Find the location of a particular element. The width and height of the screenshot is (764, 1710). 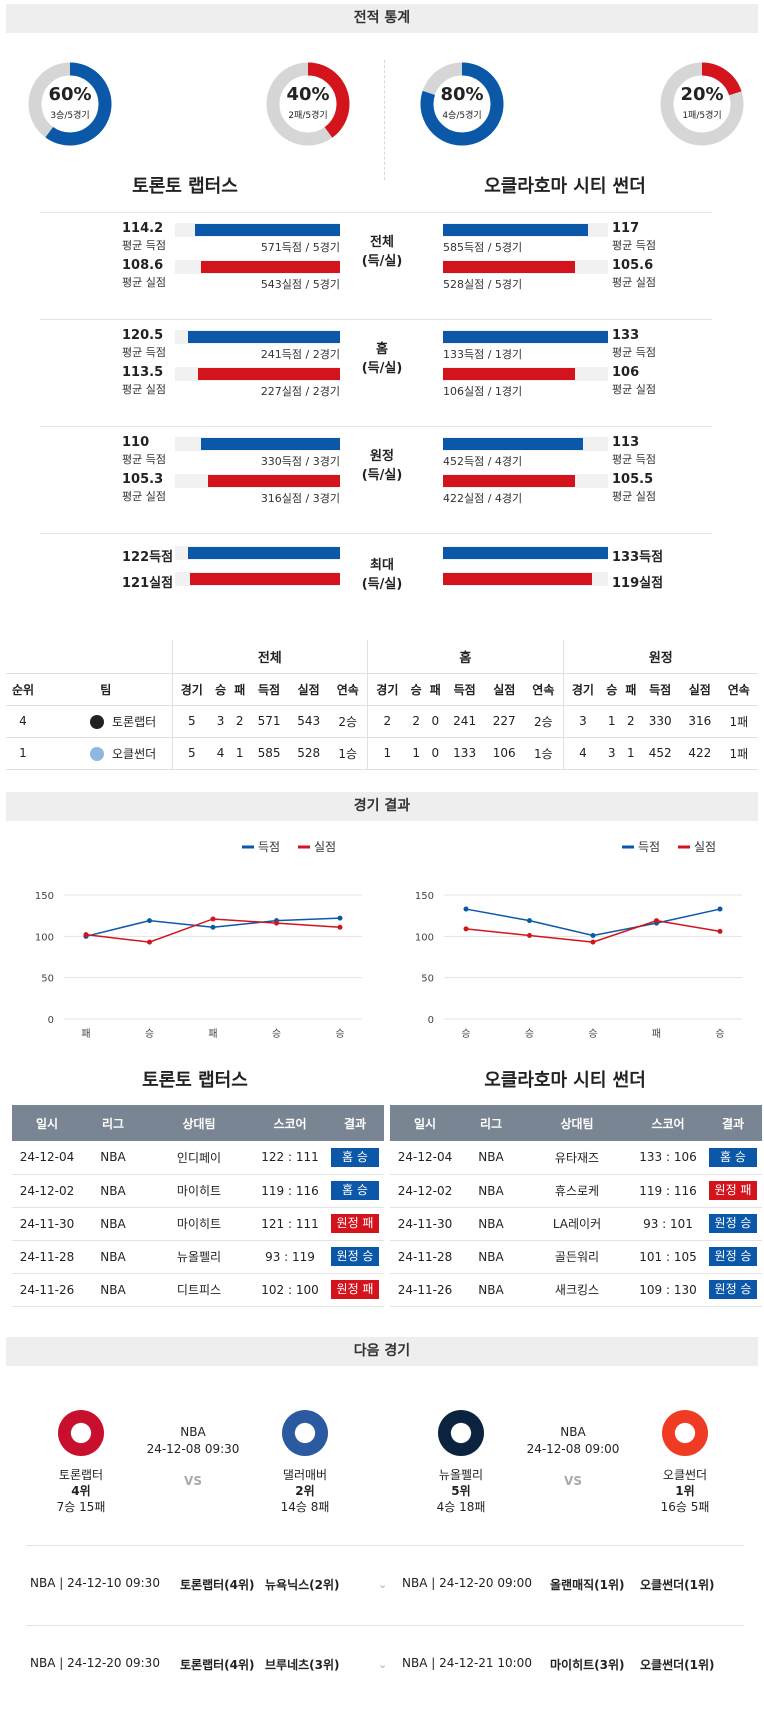

results-outcome-cell: 원정 승 is located at coordinates (733, 1290).